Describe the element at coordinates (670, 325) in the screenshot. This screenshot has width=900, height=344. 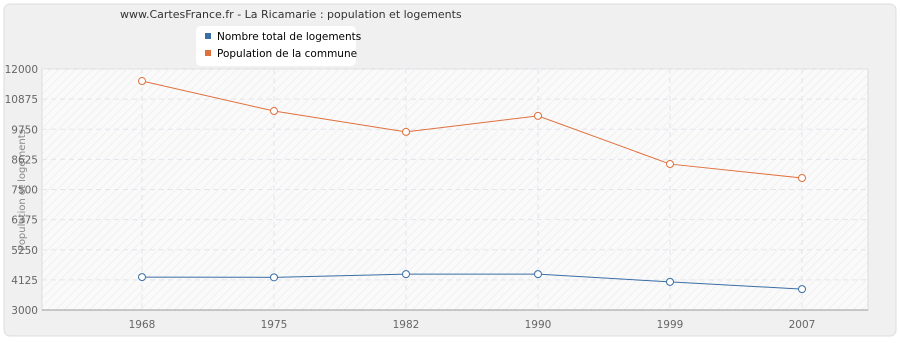
I see `x-tick-label: 1999` at that location.